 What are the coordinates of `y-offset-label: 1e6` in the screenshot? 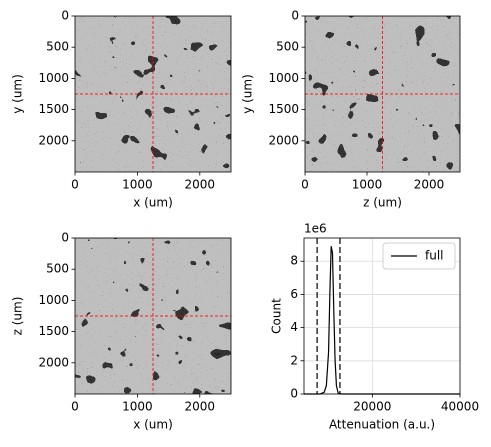 It's located at (315, 229).